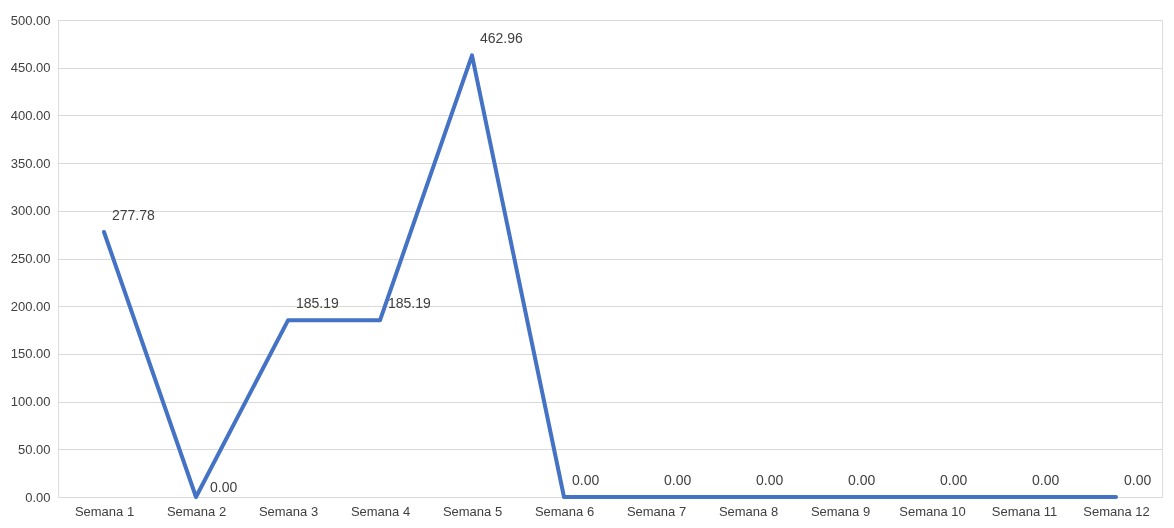 The height and width of the screenshot is (528, 1174). What do you see at coordinates (196, 511) in the screenshot?
I see `x-tick-label: Semana 2` at bounding box center [196, 511].